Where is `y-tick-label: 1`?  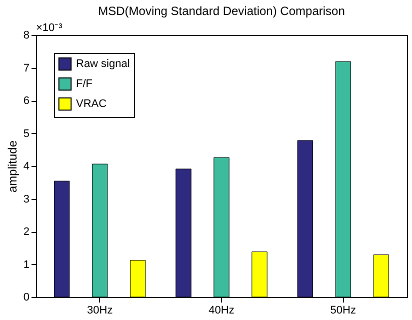 y-tick-label: 1 is located at coordinates (26, 264).